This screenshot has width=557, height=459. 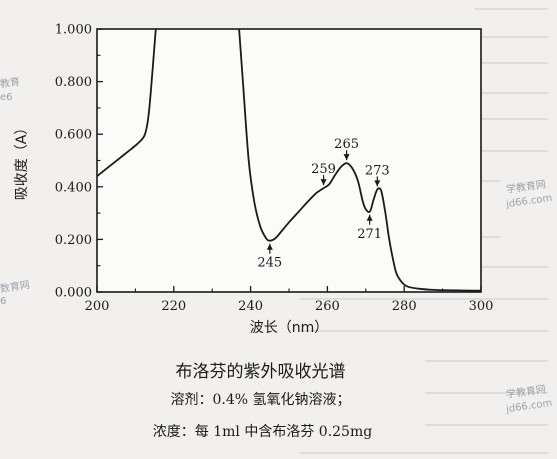 What do you see at coordinates (73, 293) in the screenshot?
I see `y-tick-label: 0.000` at bounding box center [73, 293].